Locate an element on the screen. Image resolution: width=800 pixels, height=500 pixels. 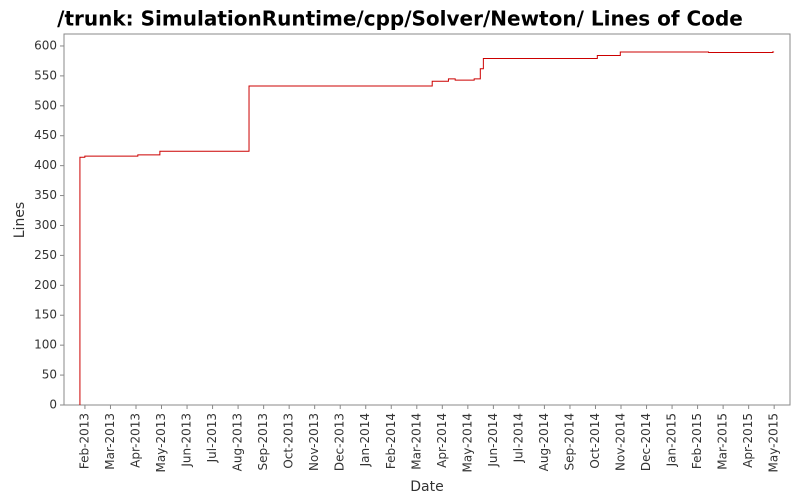
x-tick-label: May-2013 is located at coordinates (161, 442).